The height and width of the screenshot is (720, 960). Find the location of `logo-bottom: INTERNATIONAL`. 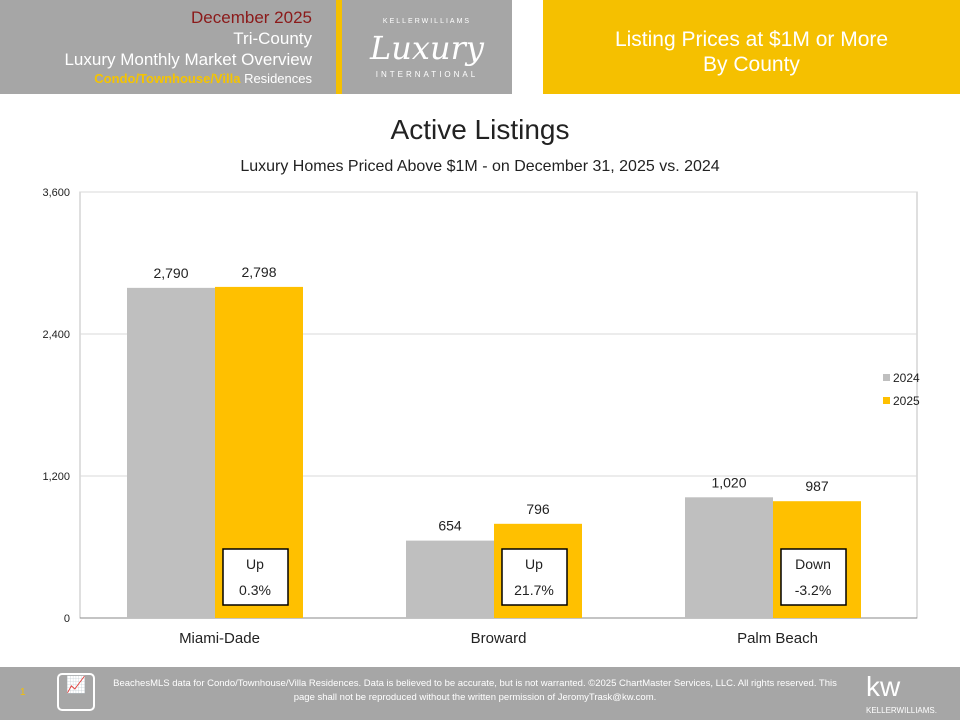

logo-bottom: INTERNATIONAL is located at coordinates (427, 74).